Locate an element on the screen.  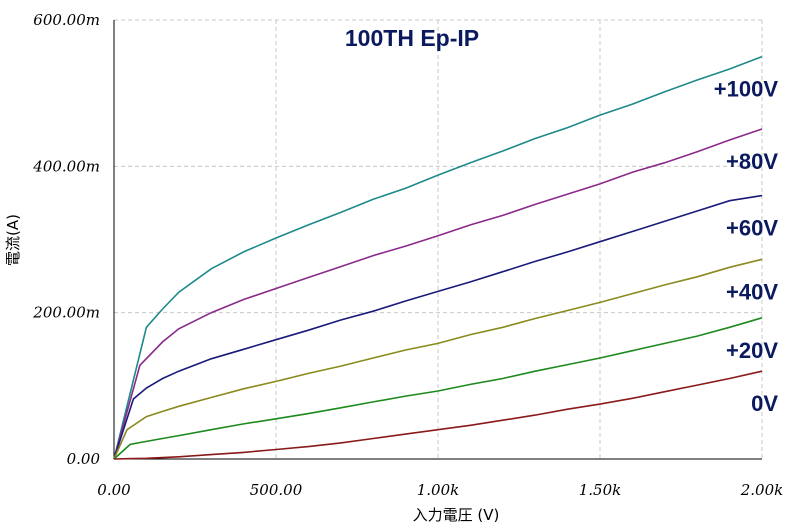
y-tick-label: 0.00 is located at coordinates (84, 459).